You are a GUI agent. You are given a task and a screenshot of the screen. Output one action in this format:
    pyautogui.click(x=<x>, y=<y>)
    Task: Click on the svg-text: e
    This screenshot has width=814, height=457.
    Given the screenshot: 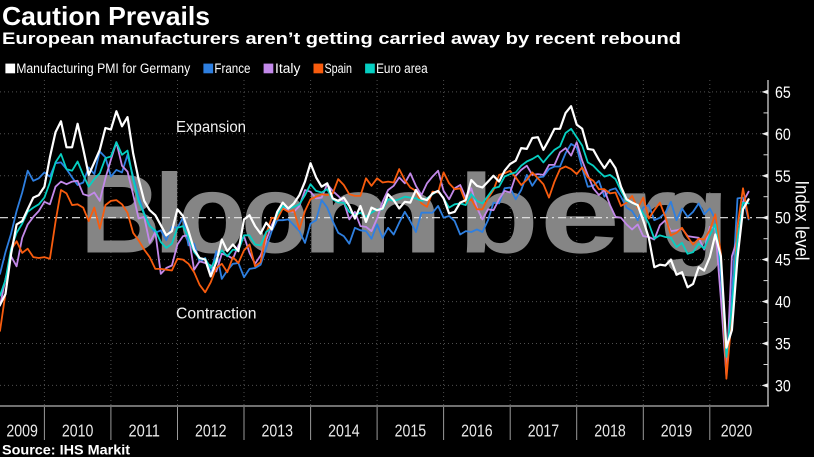 What is the action you would take?
    pyautogui.click(x=580, y=214)
    